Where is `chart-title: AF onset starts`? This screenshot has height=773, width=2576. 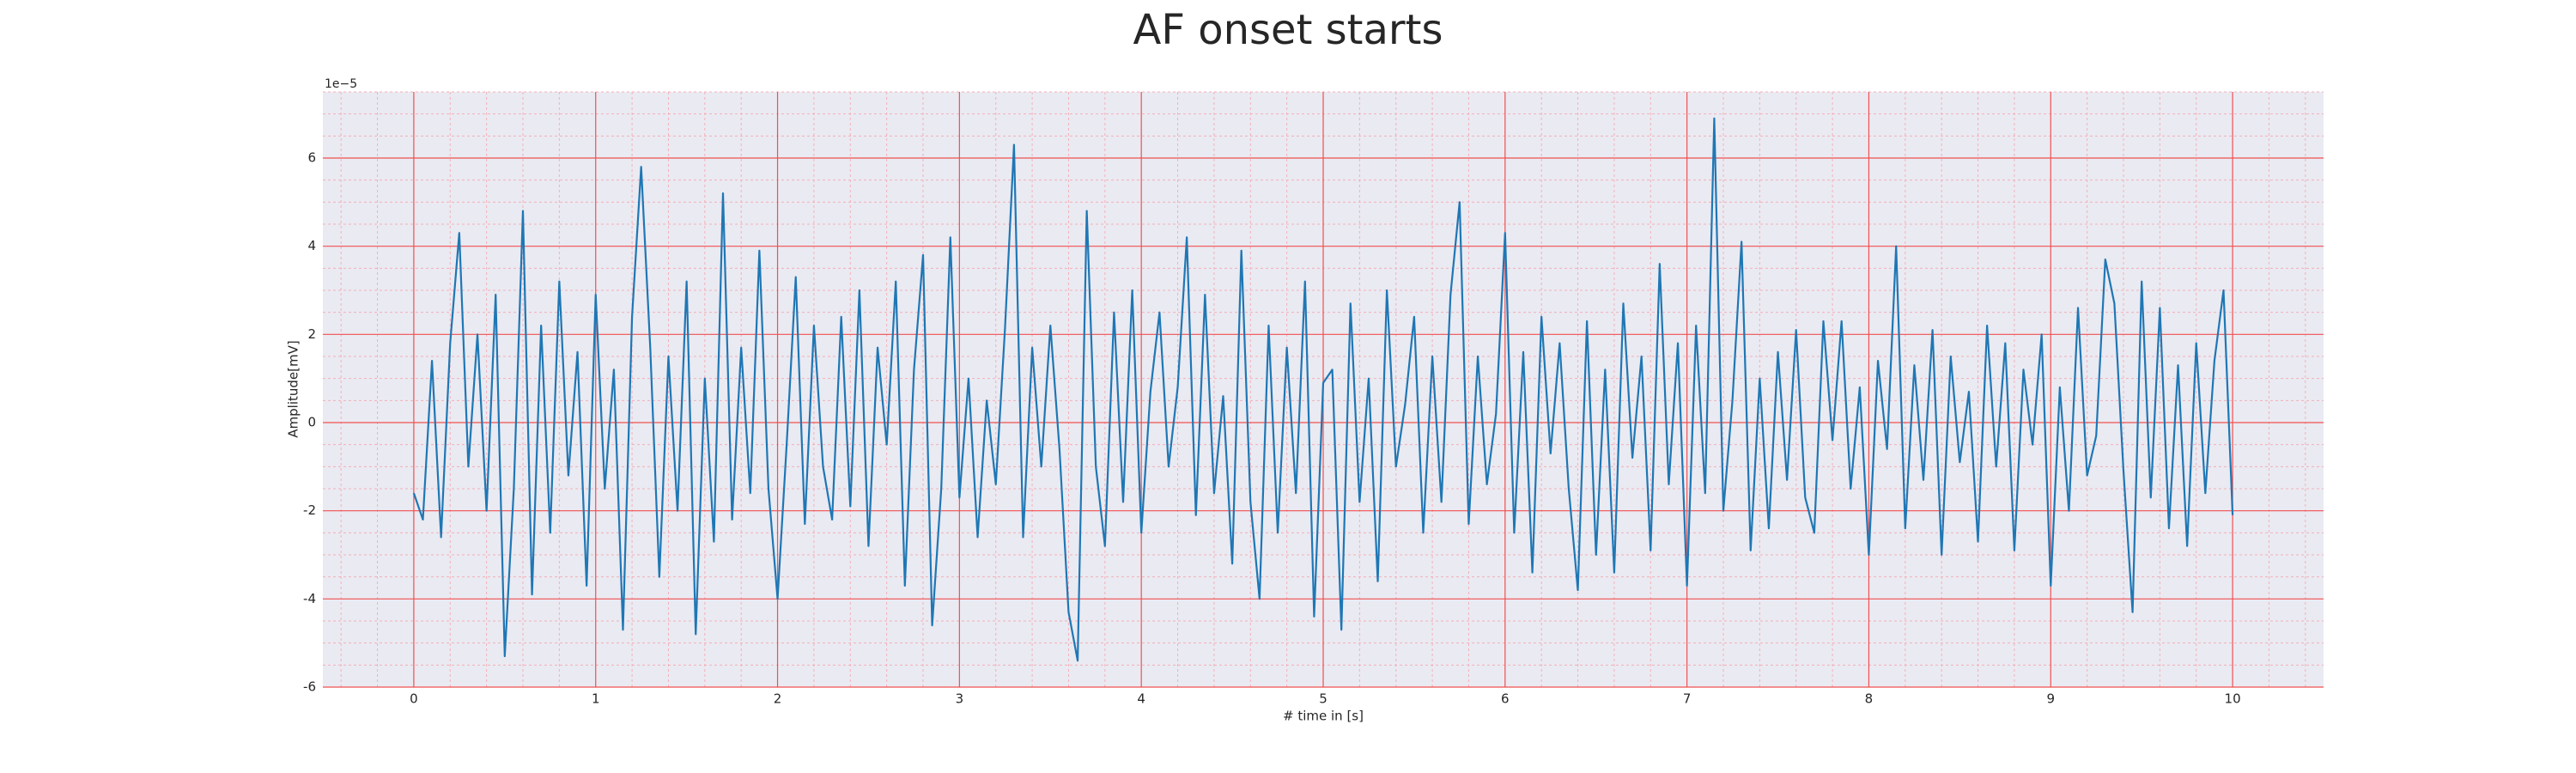 chart-title: AF onset starts is located at coordinates (1288, 30).